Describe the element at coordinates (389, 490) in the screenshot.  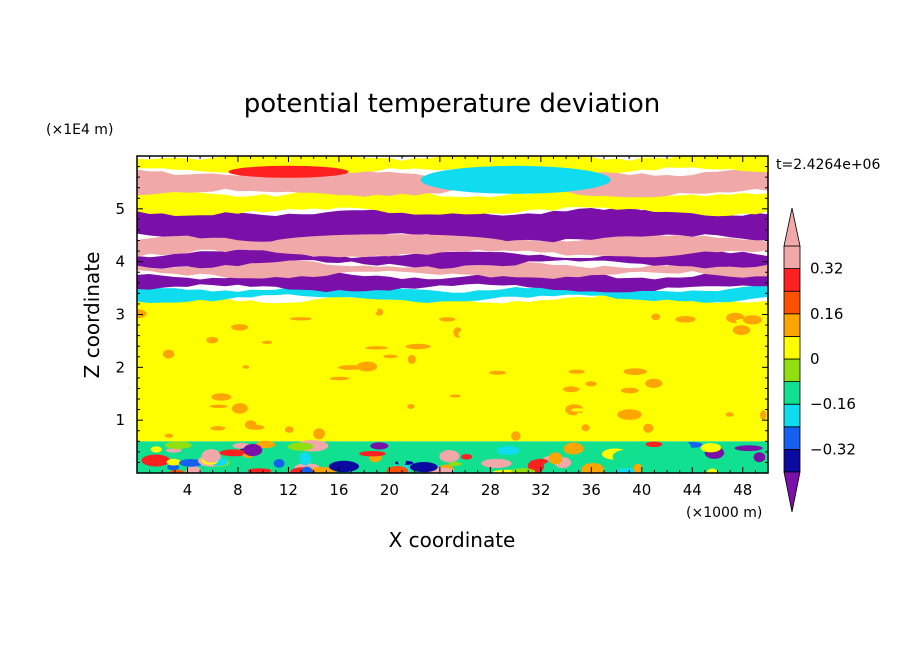
I see `x-tick-label: 20` at that location.